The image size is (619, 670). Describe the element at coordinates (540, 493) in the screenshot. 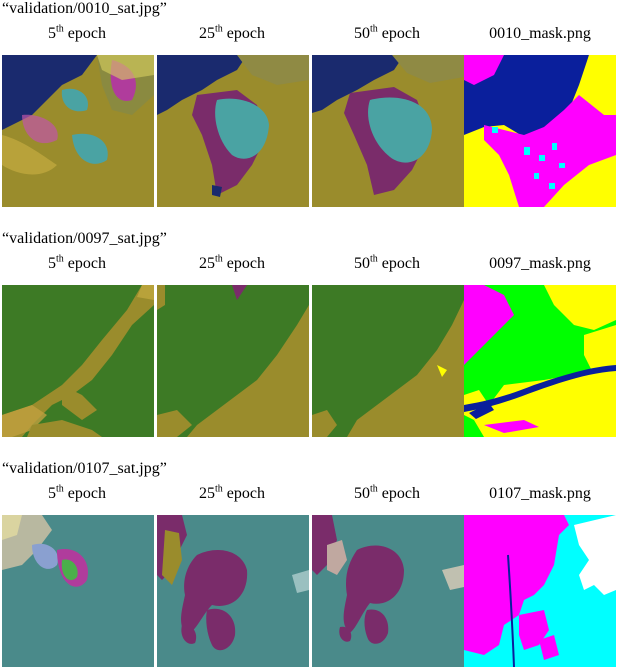

I see `col-label-0107-mask: 0107_mask.png` at that location.